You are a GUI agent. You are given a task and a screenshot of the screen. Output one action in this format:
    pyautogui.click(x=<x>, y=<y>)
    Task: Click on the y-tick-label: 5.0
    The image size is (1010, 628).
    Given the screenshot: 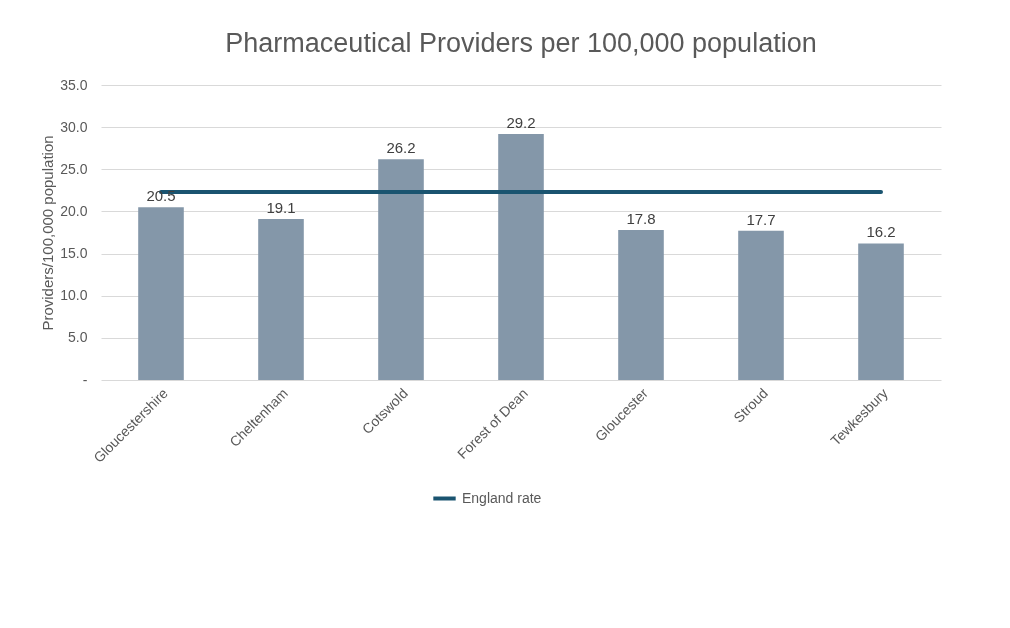 What is the action you would take?
    pyautogui.click(x=78, y=337)
    